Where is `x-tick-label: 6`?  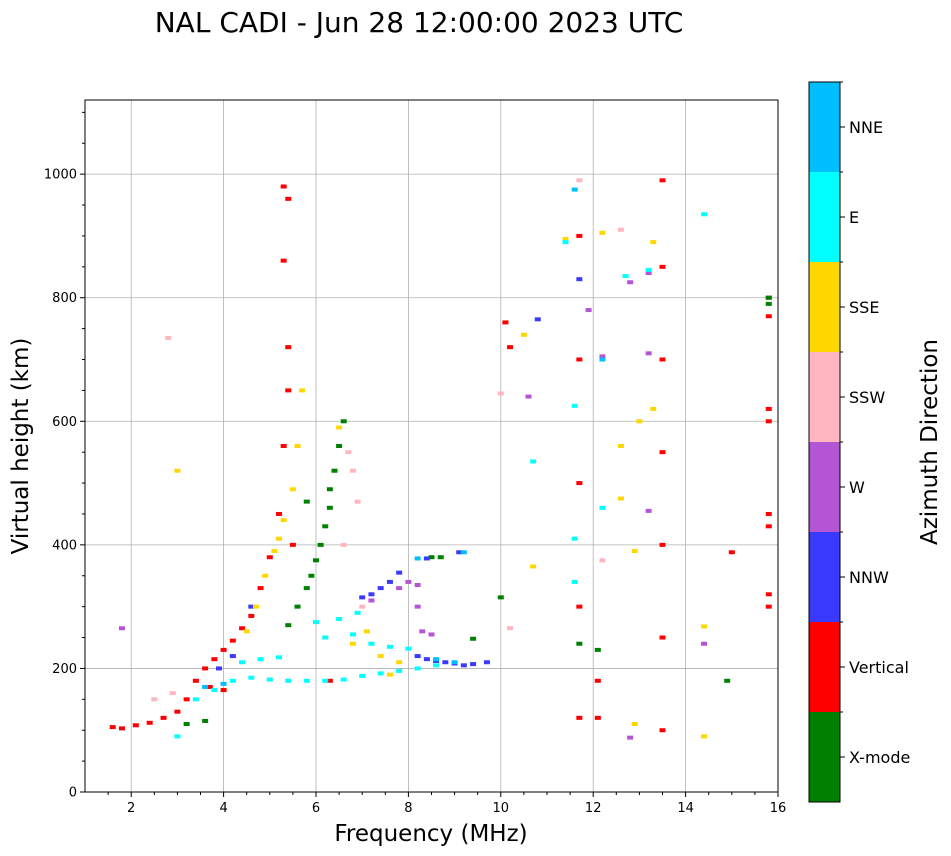 x-tick-label: 6 is located at coordinates (316, 808).